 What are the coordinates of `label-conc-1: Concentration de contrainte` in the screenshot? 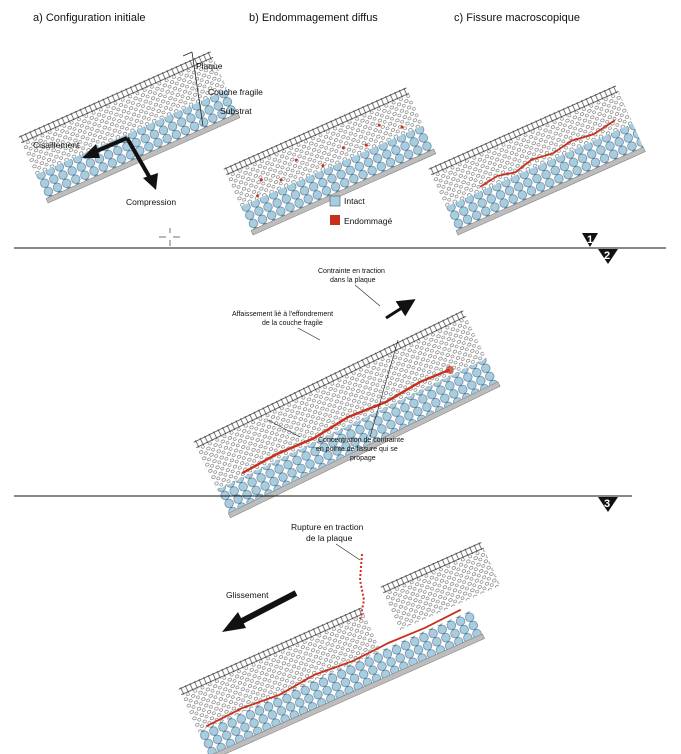 It's located at (361, 440).